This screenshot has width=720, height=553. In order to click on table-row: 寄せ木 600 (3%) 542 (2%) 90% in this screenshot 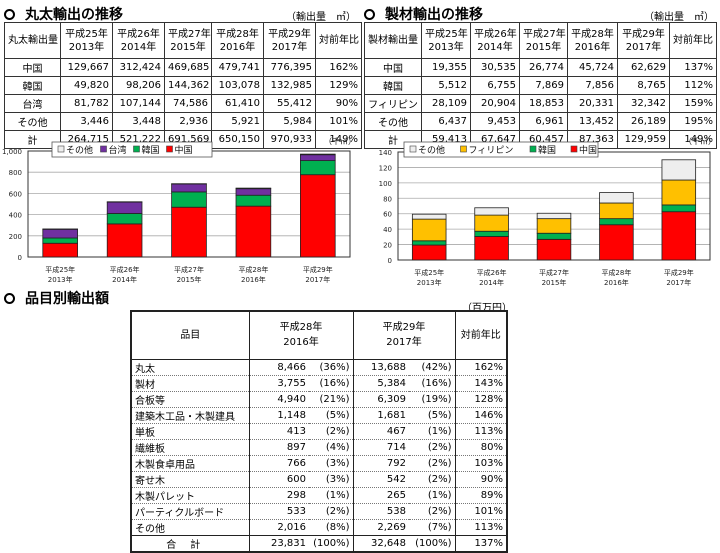, I will do `click(319, 479)`.